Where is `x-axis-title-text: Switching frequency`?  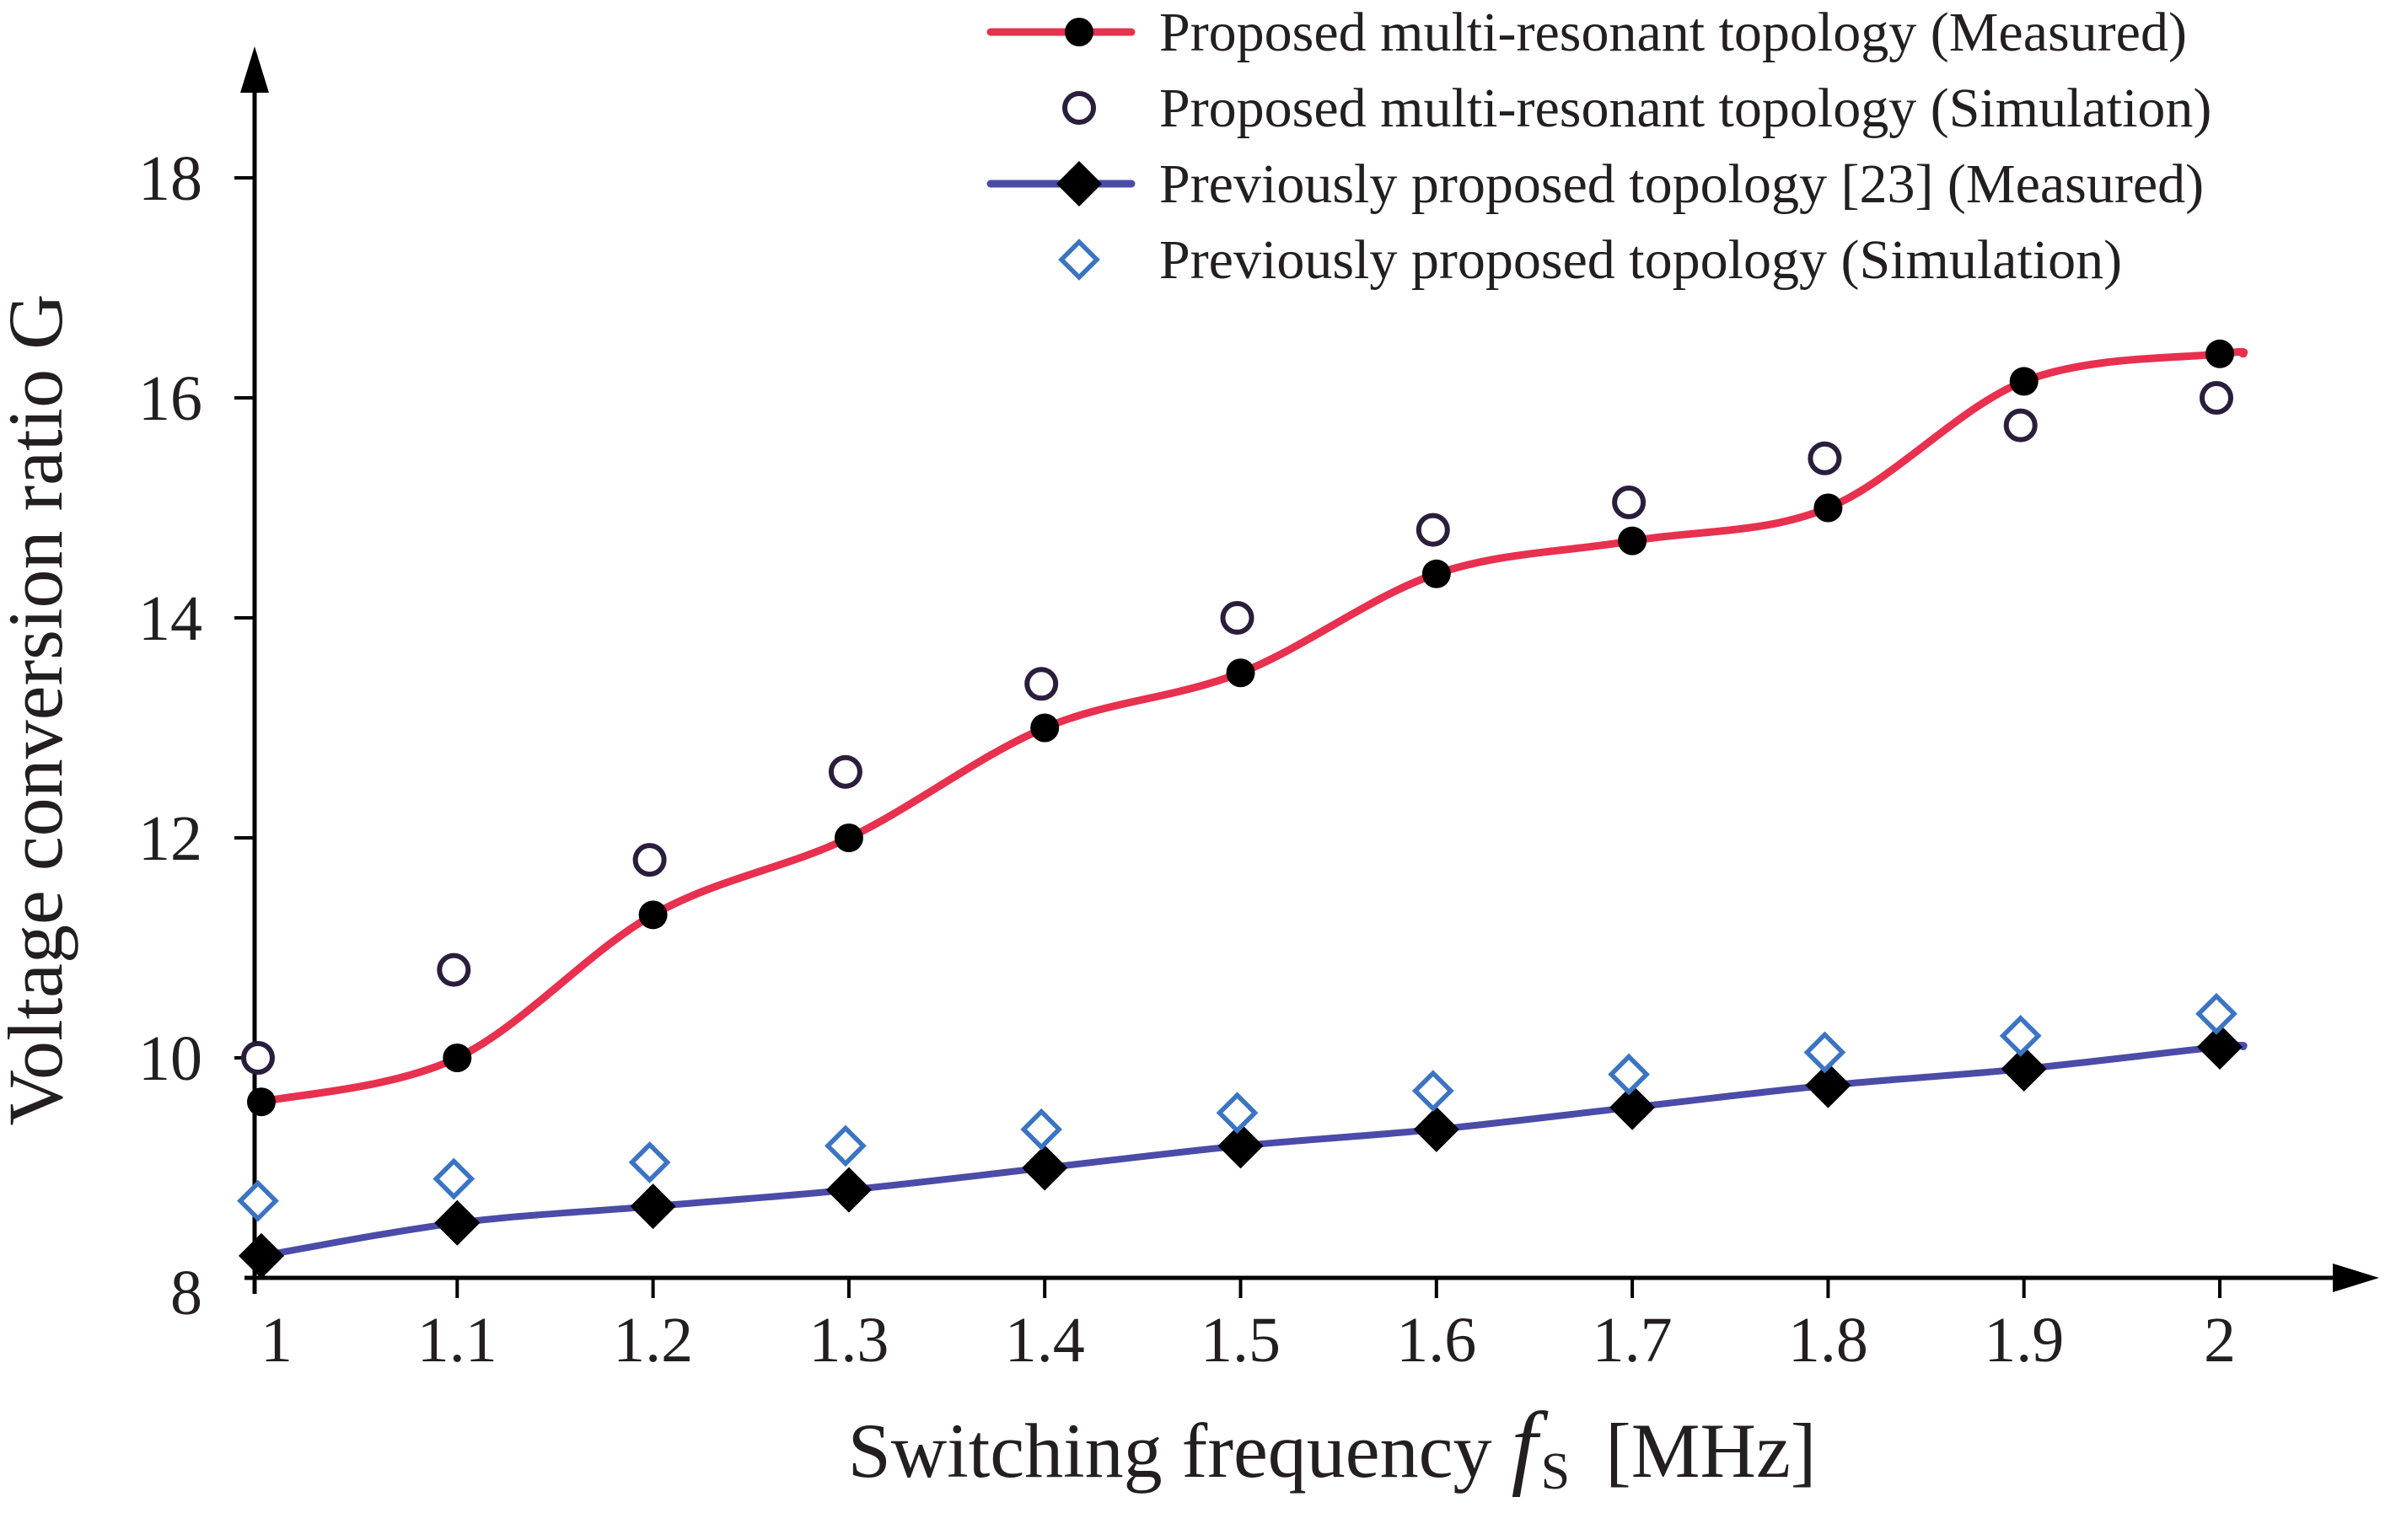 x-axis-title-text: Switching frequency is located at coordinates (1180, 1451).